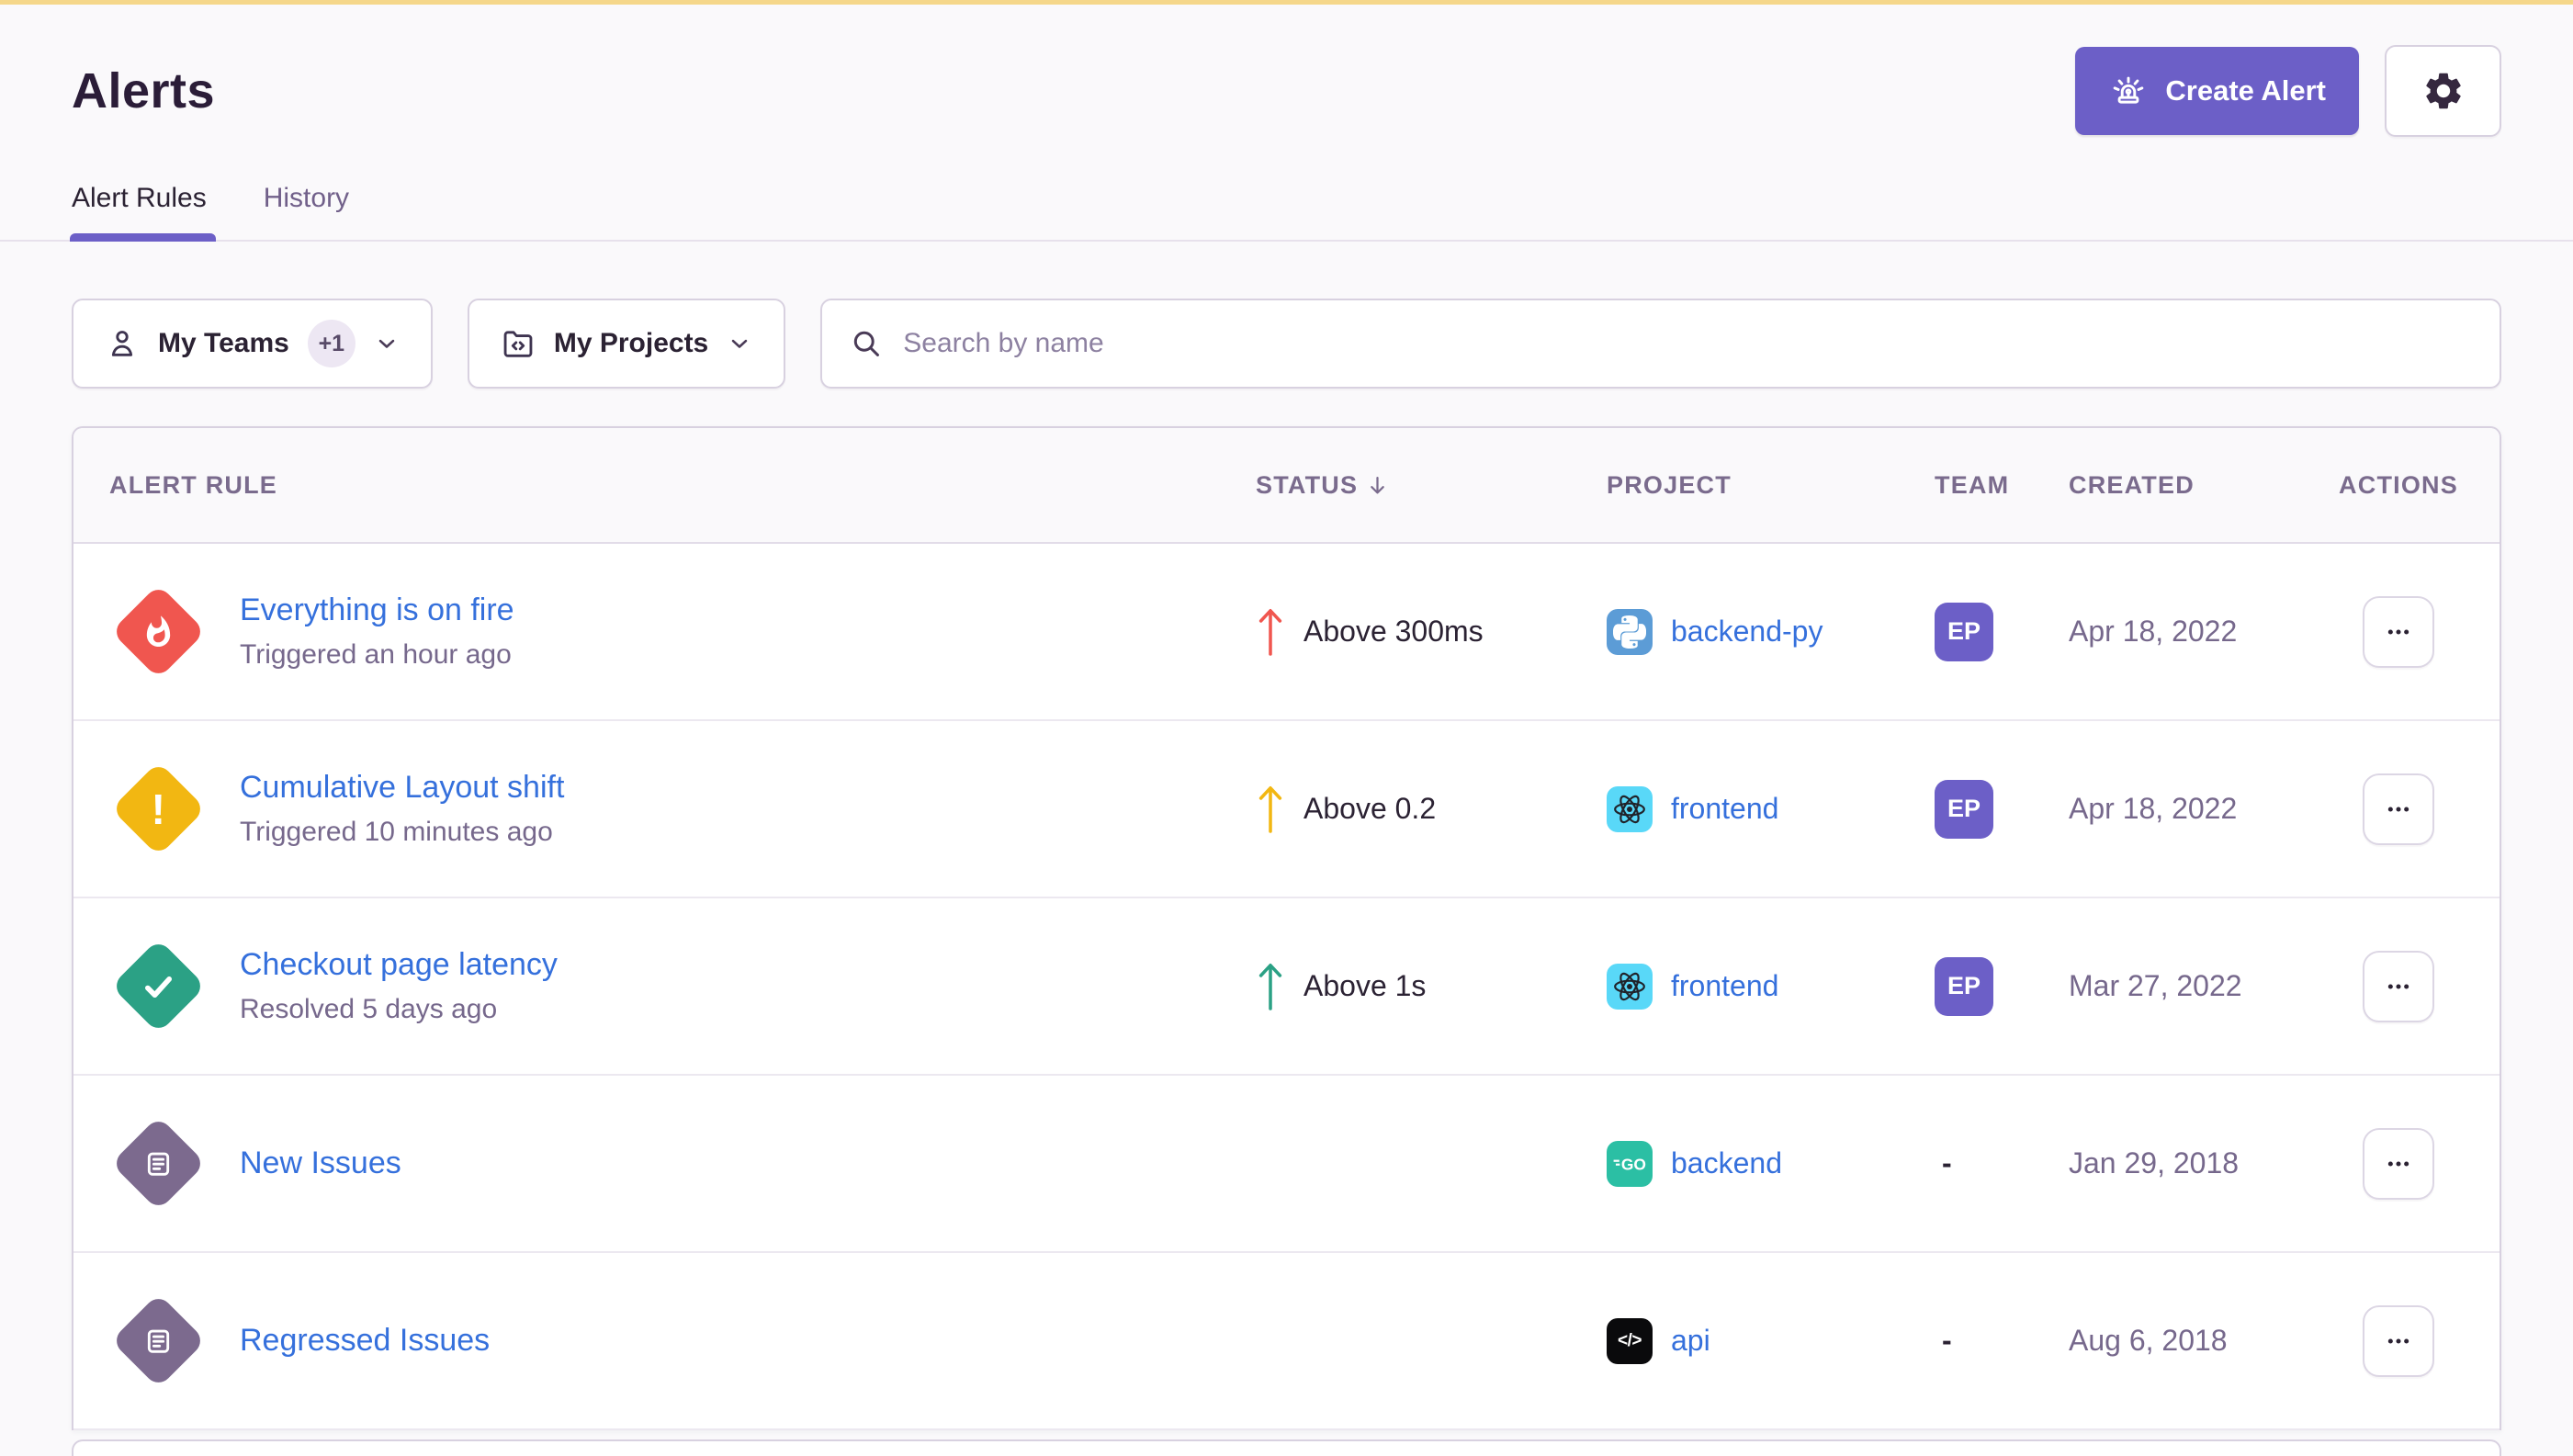 This screenshot has height=1456, width=2573. Describe the element at coordinates (2132, 484) in the screenshot. I see `column-header-created: CREATED` at that location.